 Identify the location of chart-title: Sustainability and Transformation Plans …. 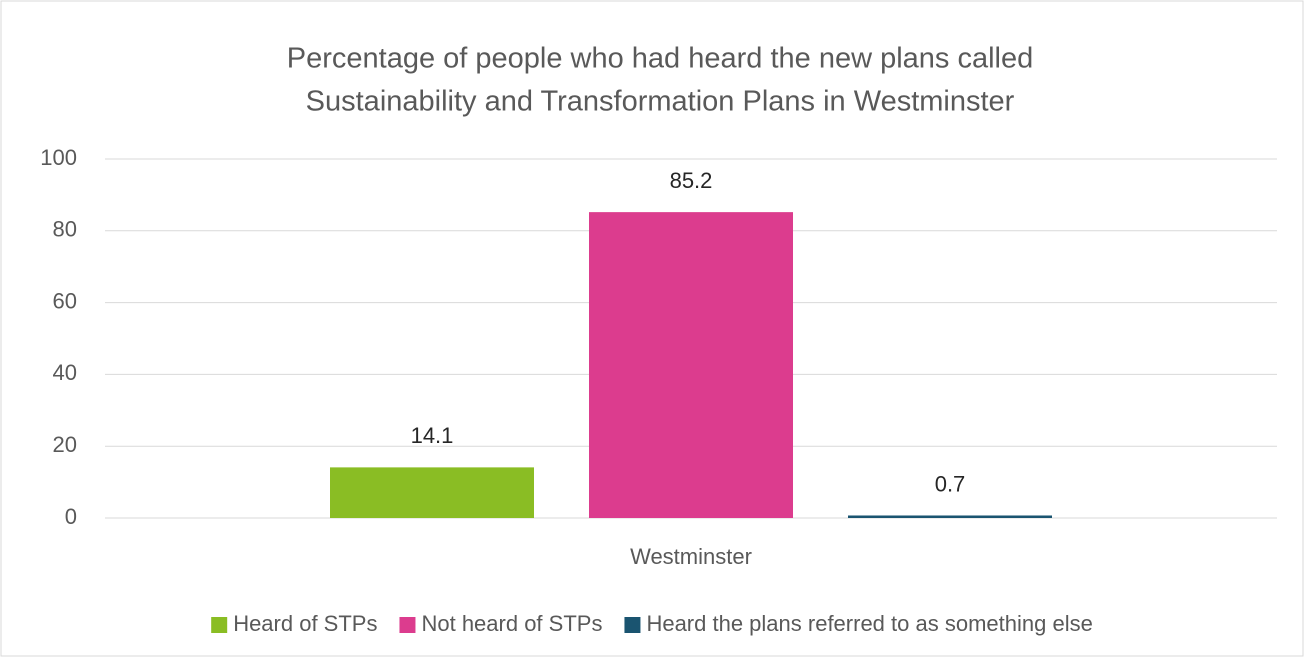
(660, 102).